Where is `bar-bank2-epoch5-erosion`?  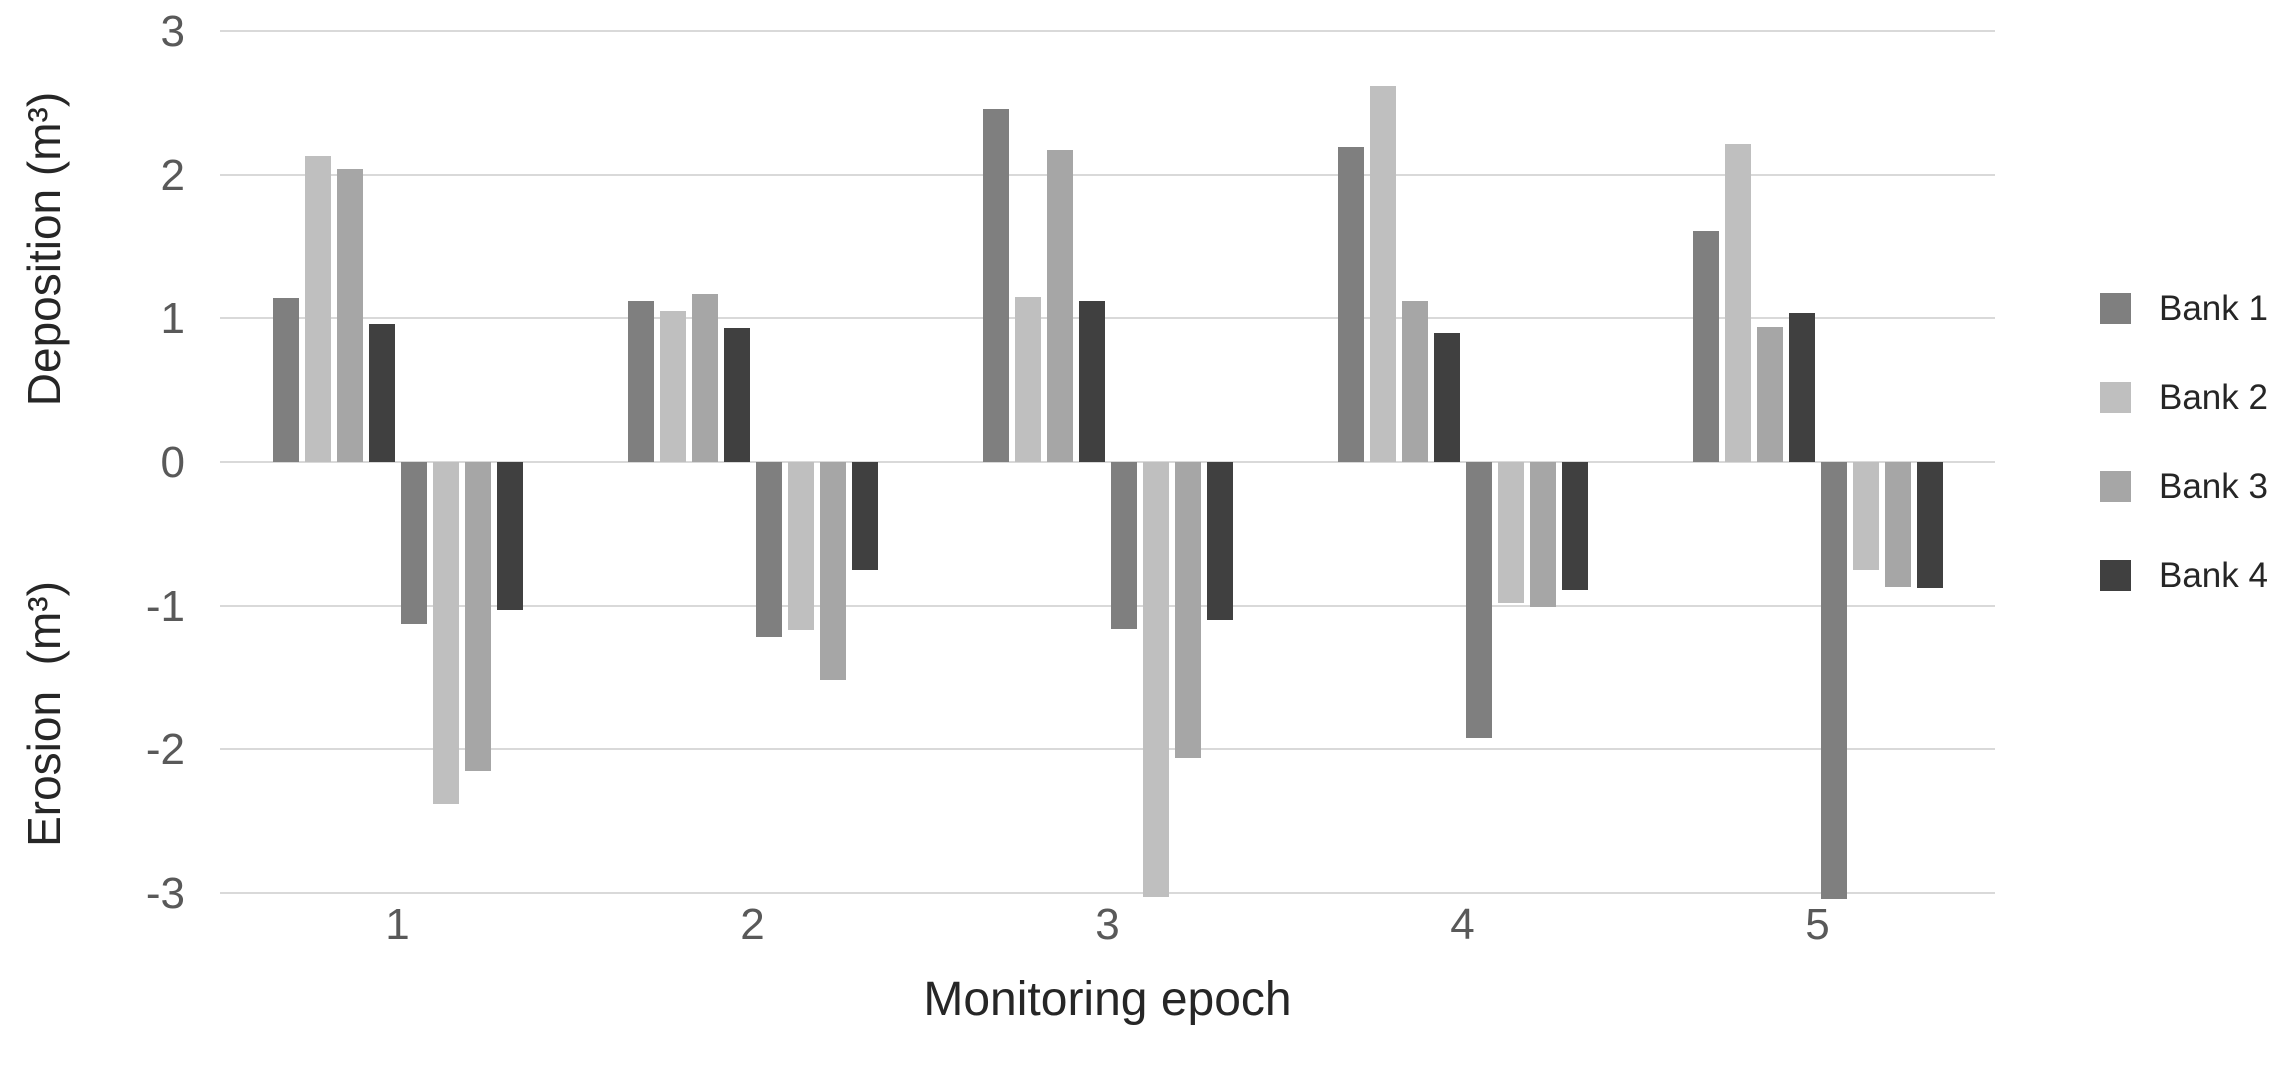 bar-bank2-epoch5-erosion is located at coordinates (1865, 516).